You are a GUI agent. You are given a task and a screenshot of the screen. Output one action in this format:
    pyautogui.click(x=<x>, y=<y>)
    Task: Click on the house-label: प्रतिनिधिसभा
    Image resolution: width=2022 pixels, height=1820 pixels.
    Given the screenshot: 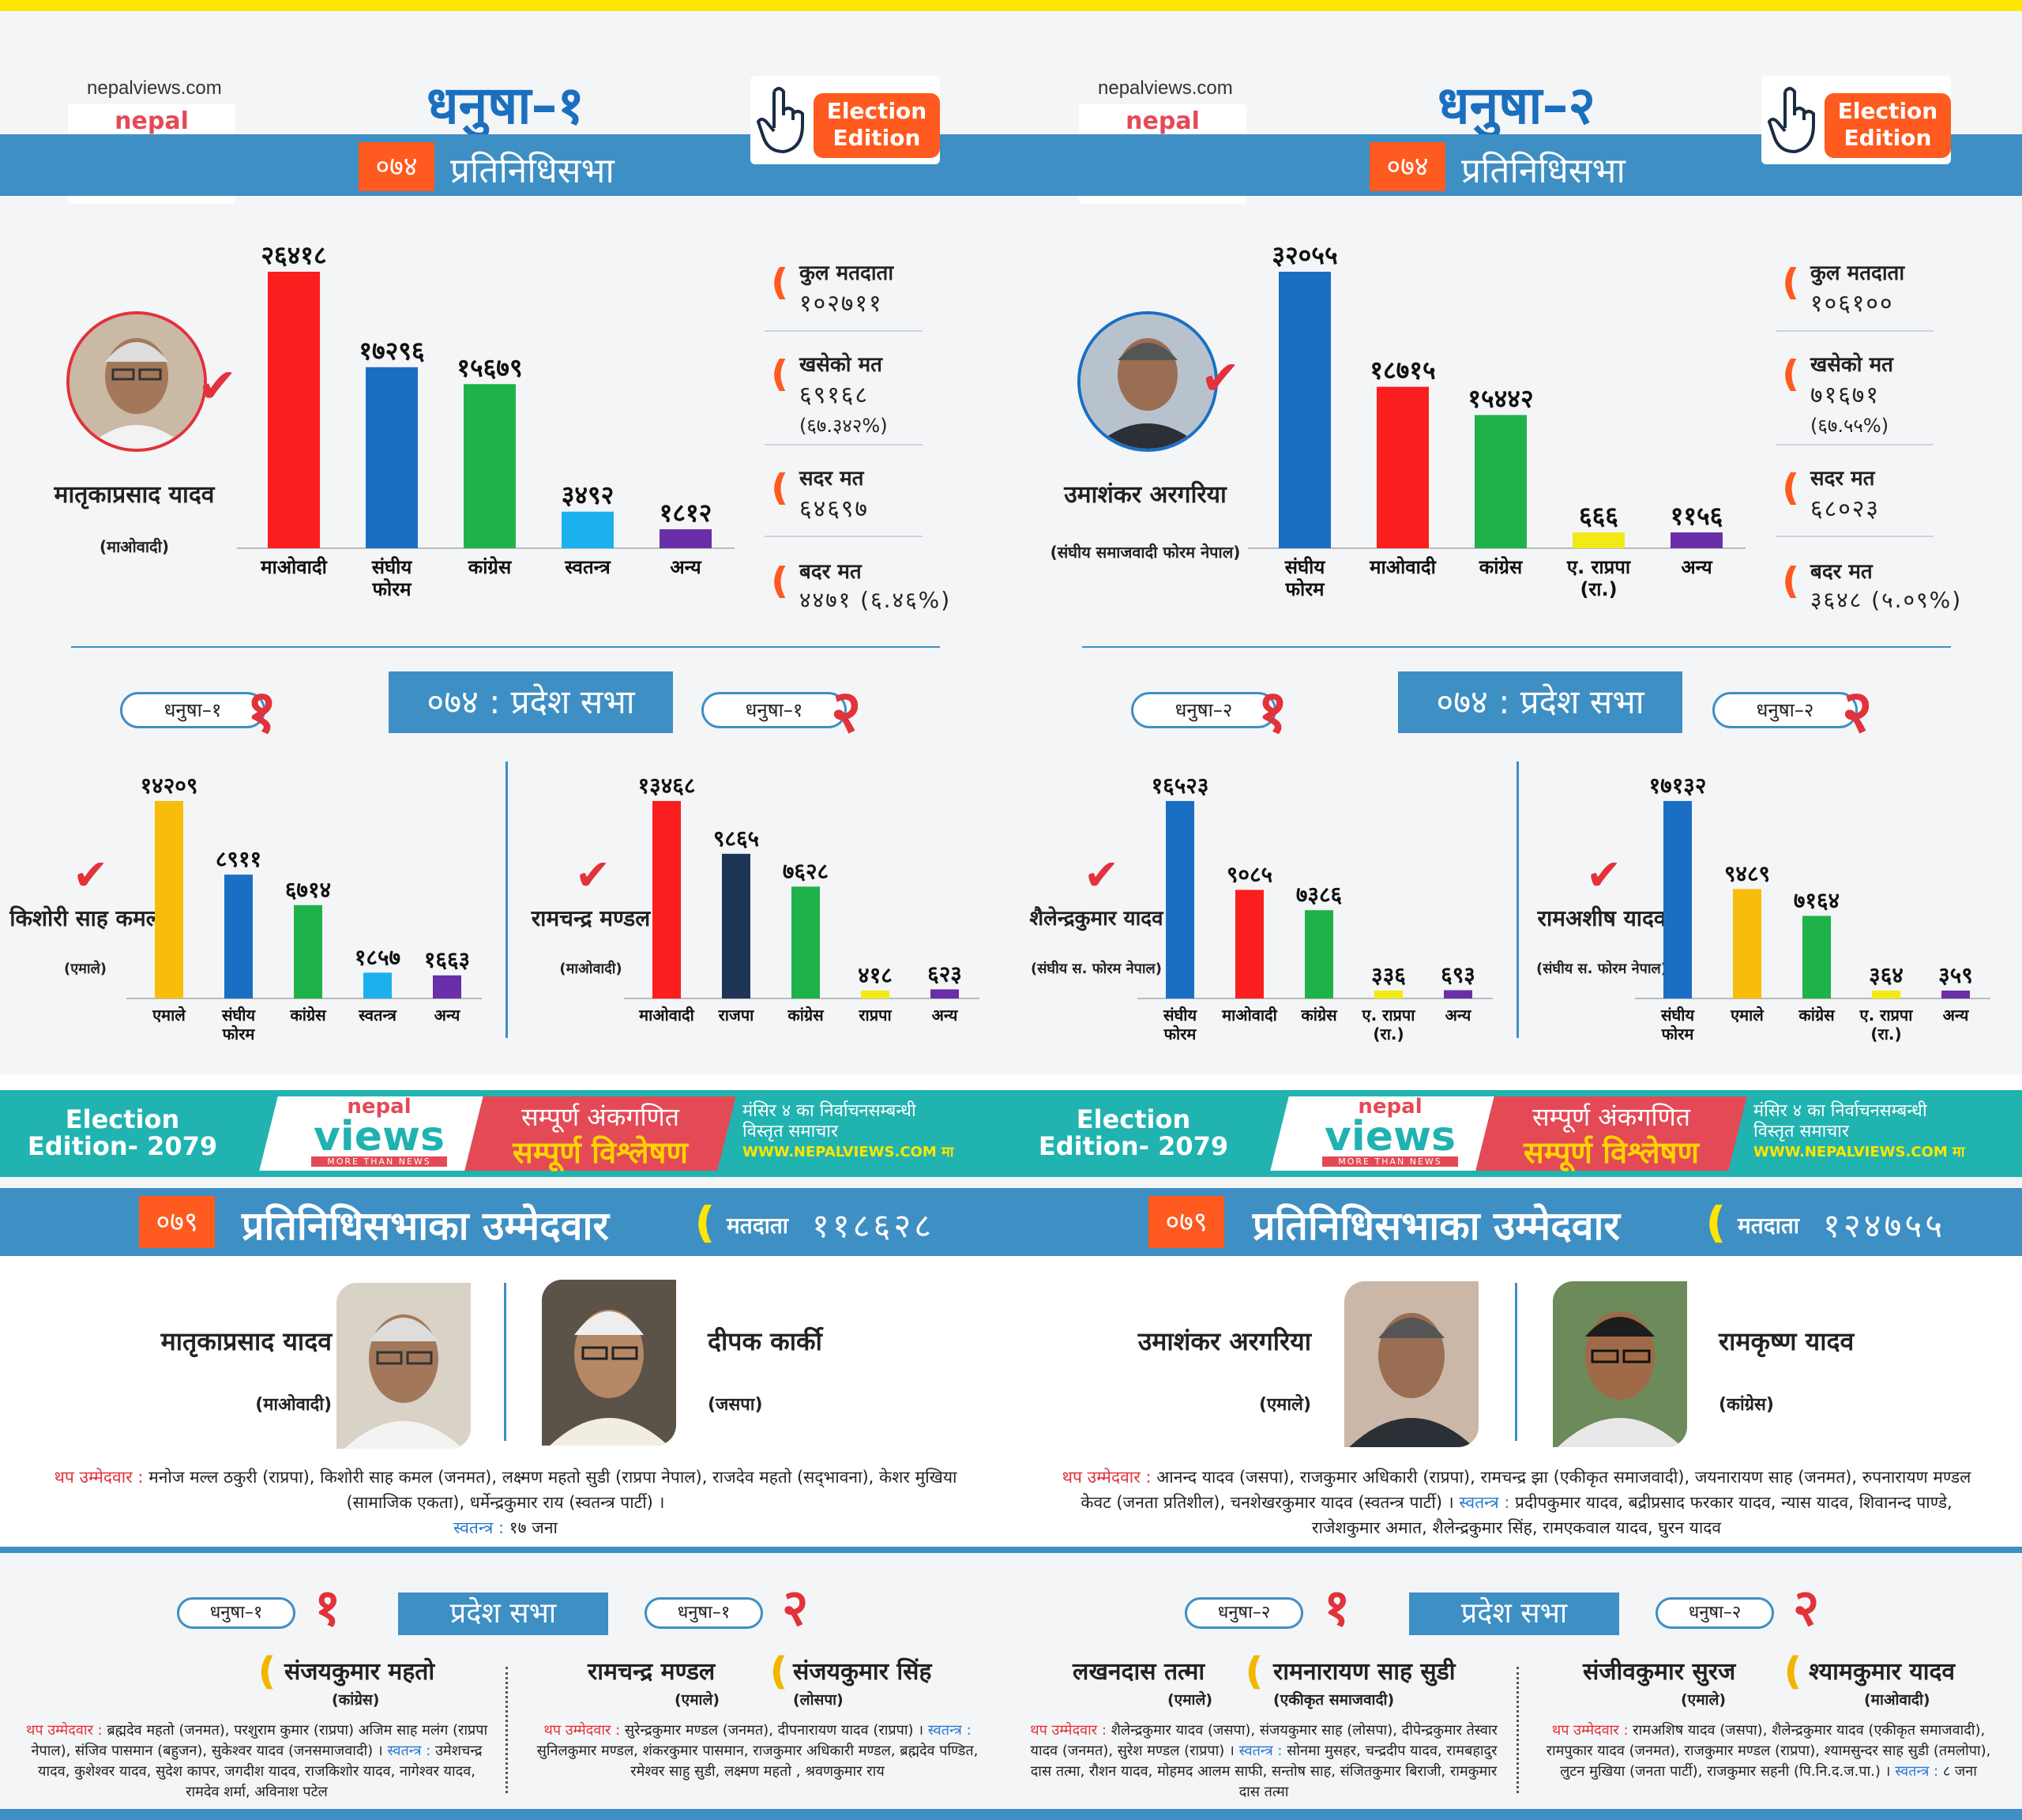 What is the action you would take?
    pyautogui.click(x=1543, y=171)
    